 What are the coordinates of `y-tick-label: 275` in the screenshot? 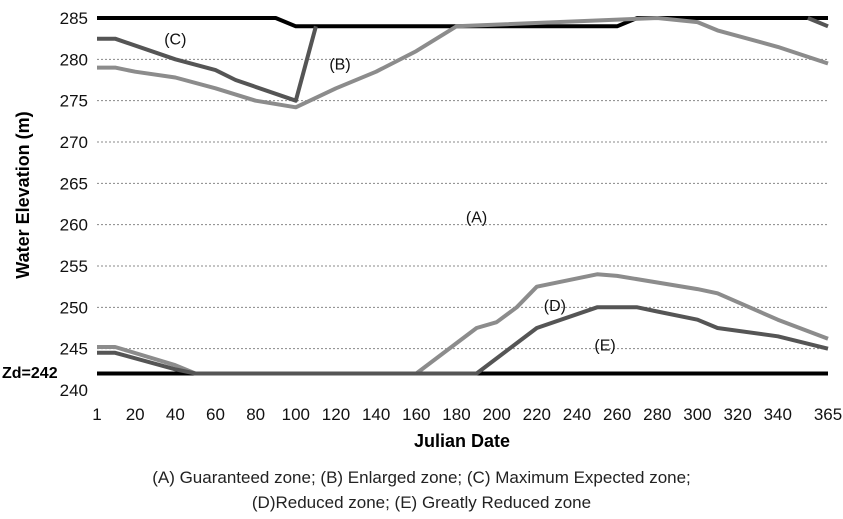 It's located at (74, 101).